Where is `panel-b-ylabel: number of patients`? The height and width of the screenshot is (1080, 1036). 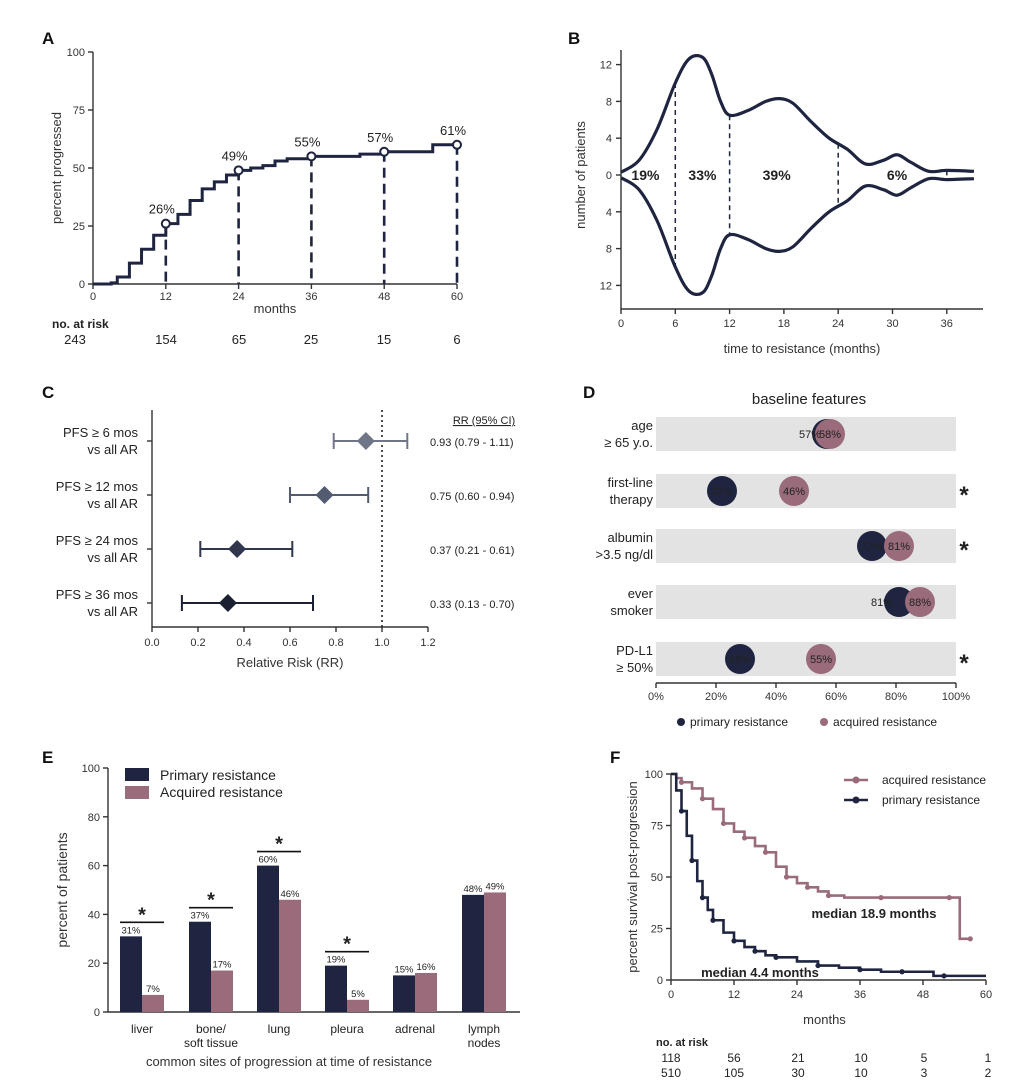 panel-b-ylabel: number of patients is located at coordinates (580, 175).